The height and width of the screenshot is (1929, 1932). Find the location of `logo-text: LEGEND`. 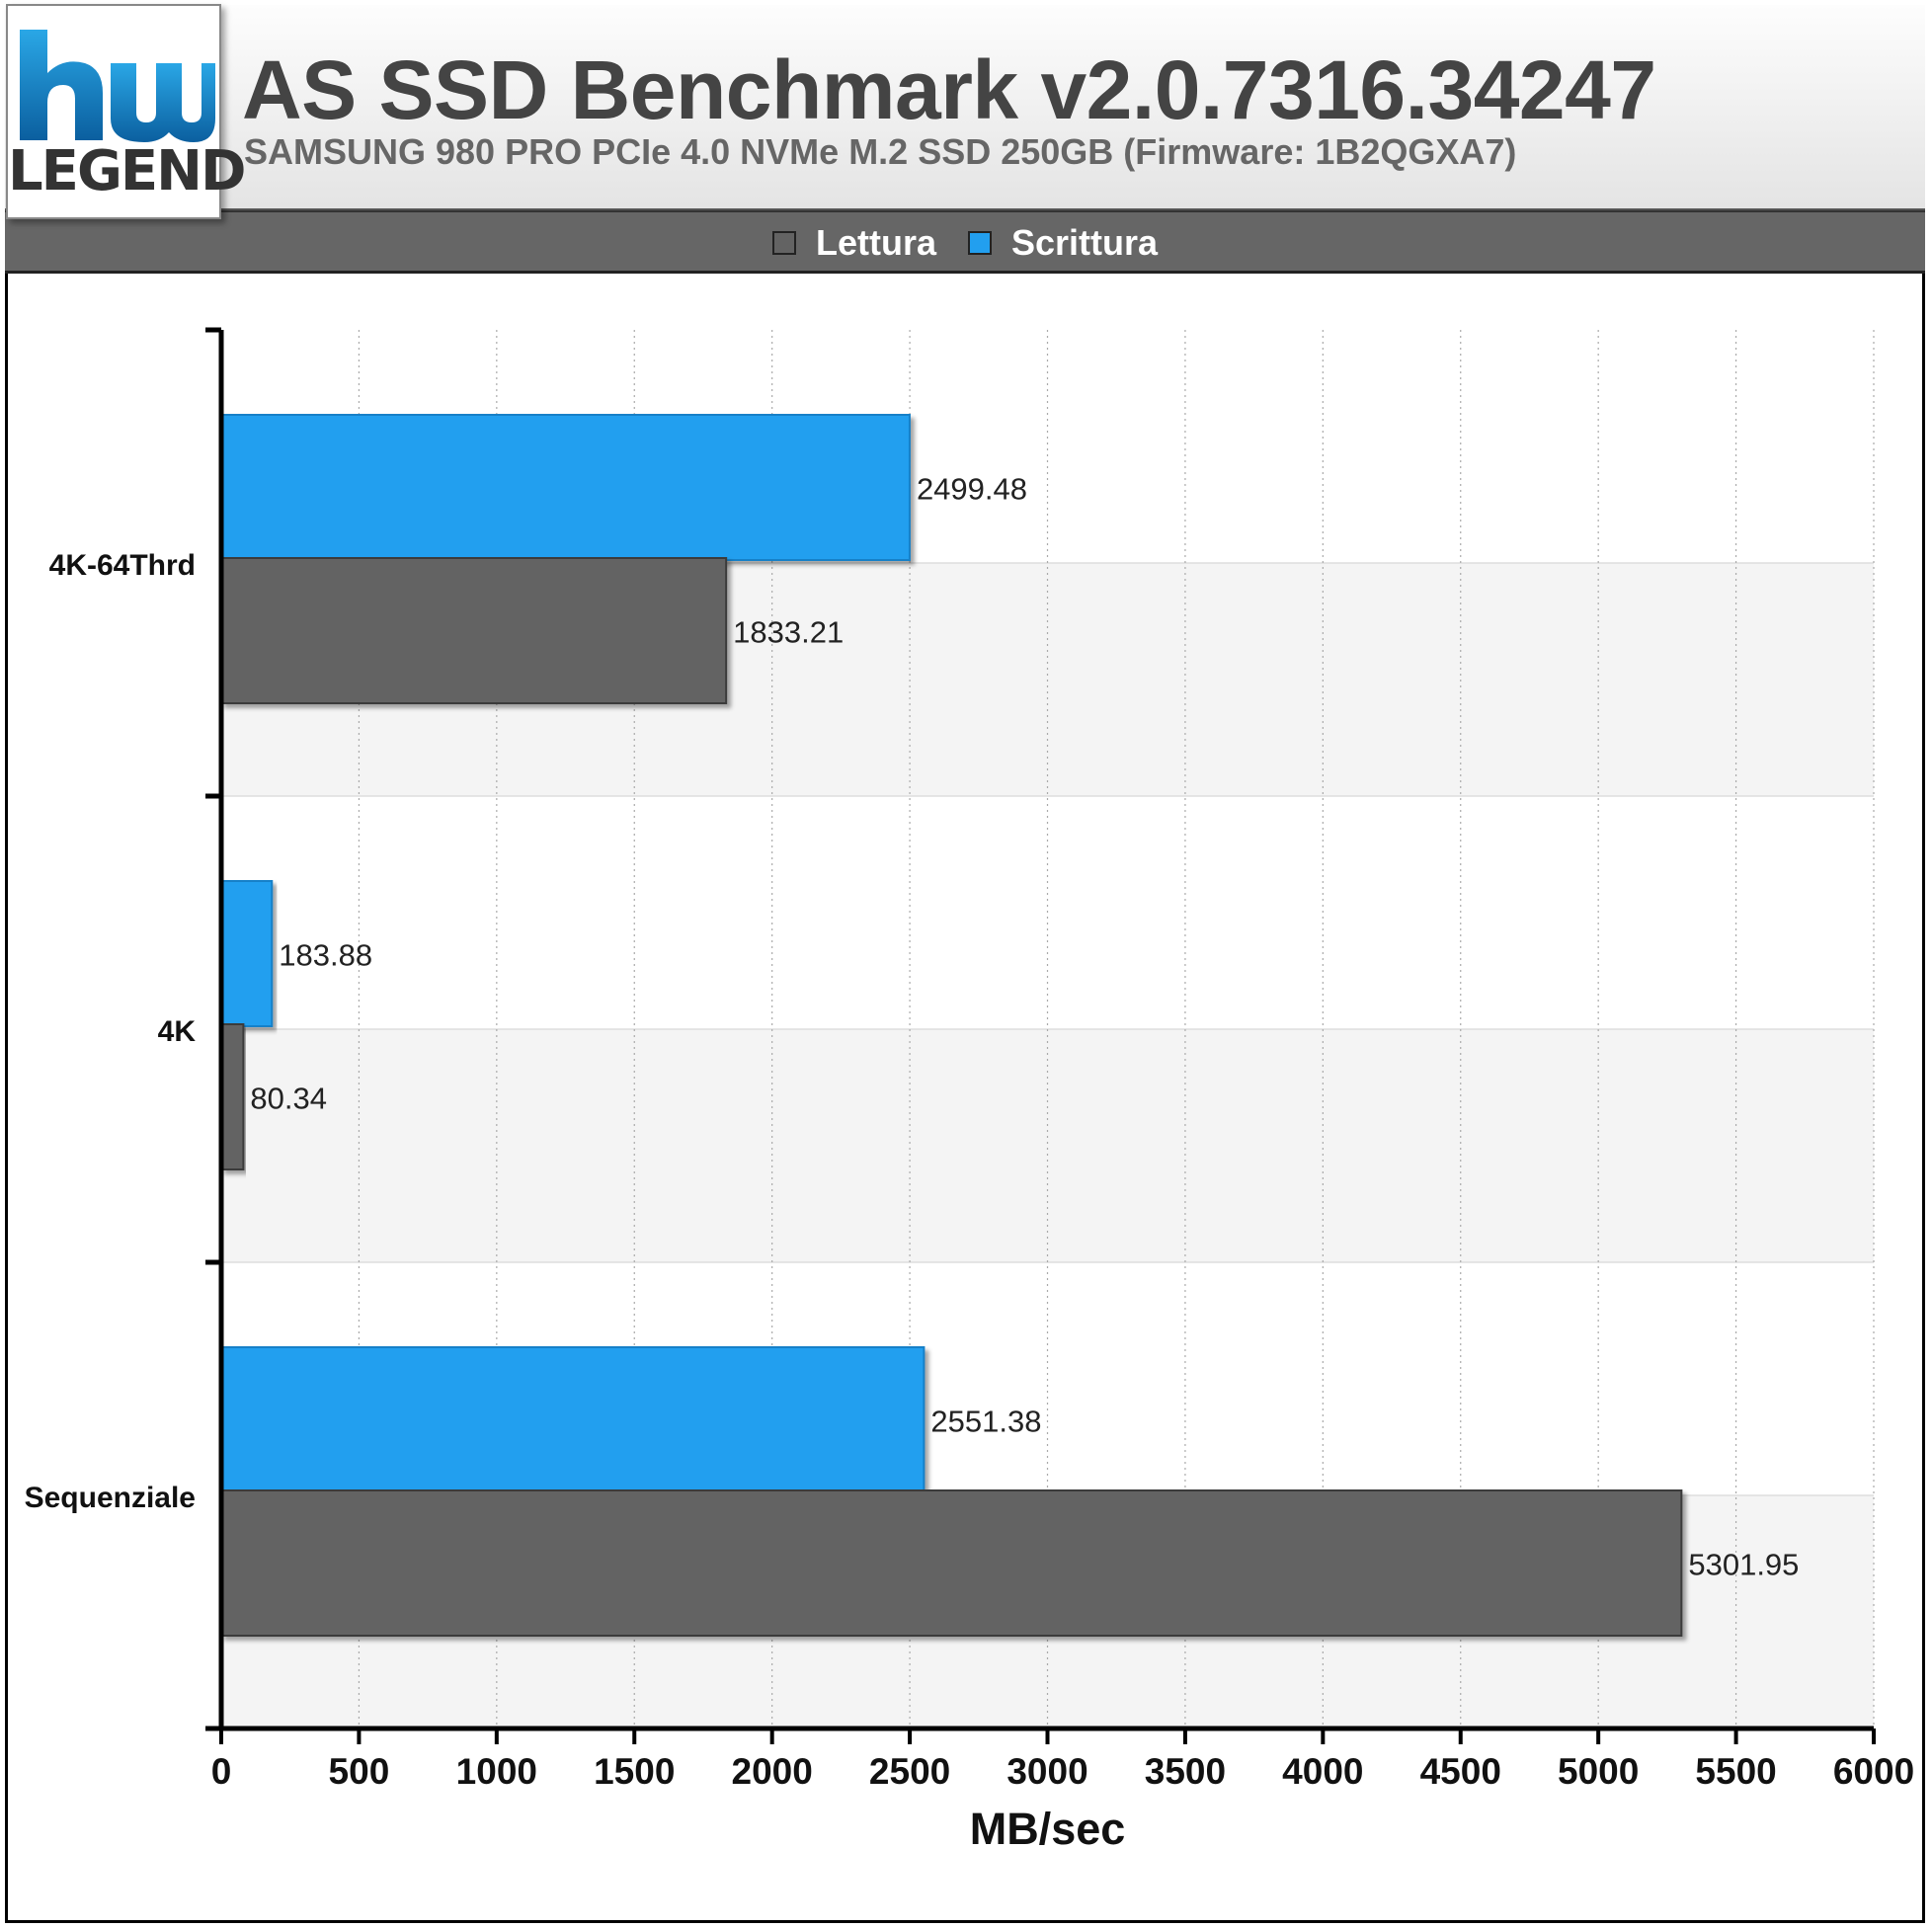

logo-text: LEGEND is located at coordinates (128, 171).